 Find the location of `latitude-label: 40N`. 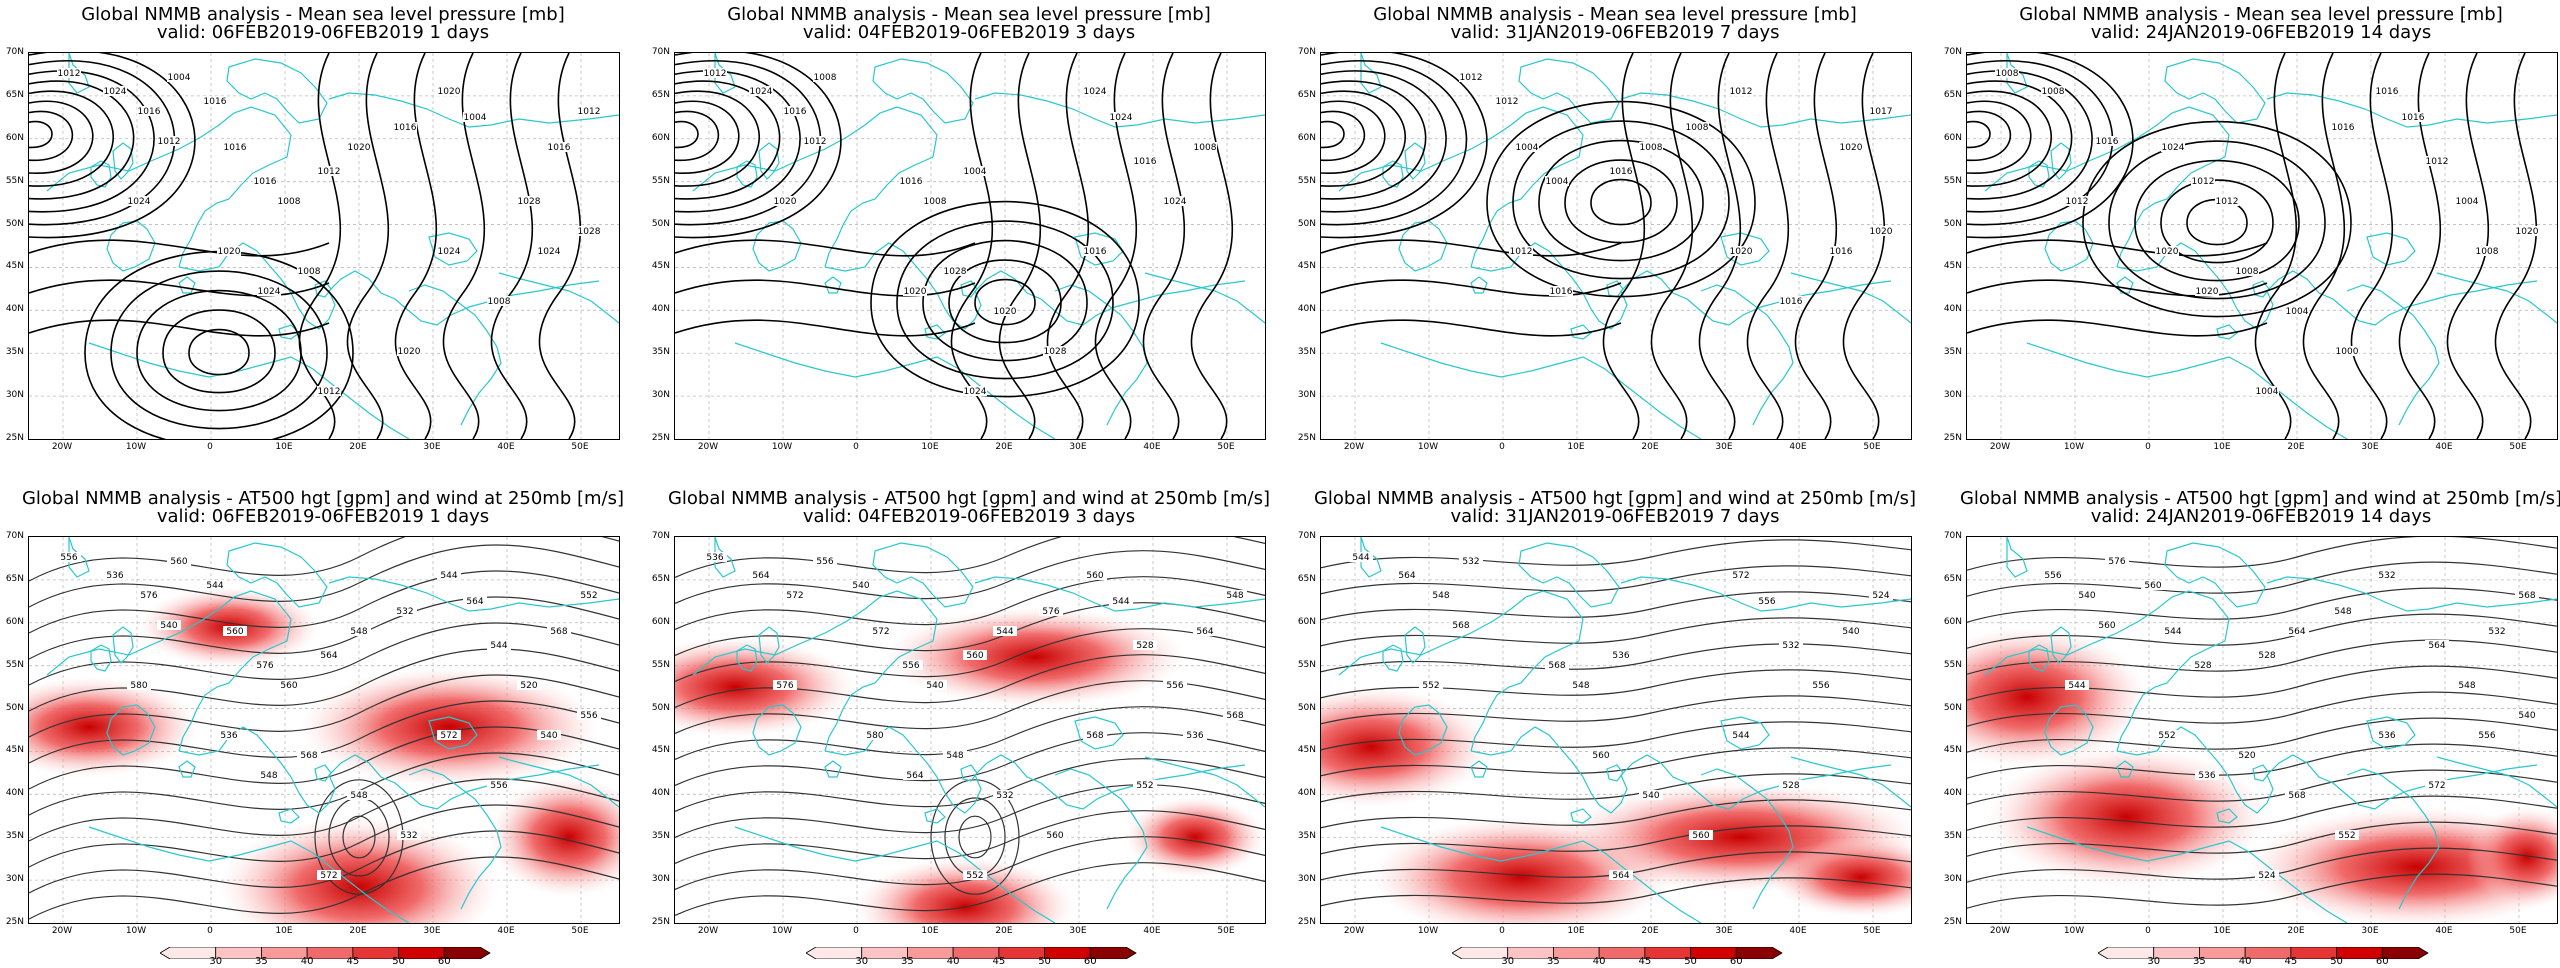

latitude-label: 40N is located at coordinates (1952, 793).